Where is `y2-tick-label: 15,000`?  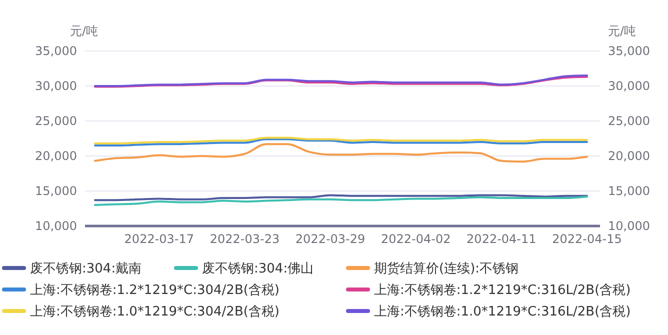
y2-tick-label: 15,000 is located at coordinates (629, 191).